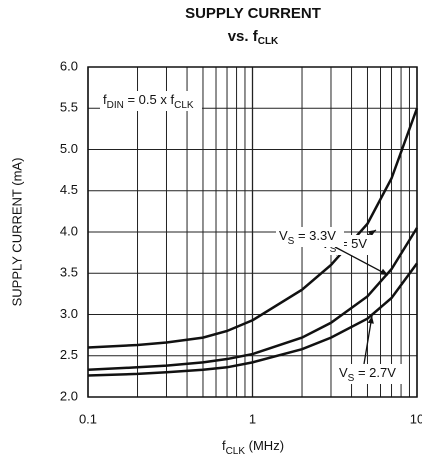  What do you see at coordinates (351, 243) in the screenshot?
I see `legend-label: = 5V` at bounding box center [351, 243].